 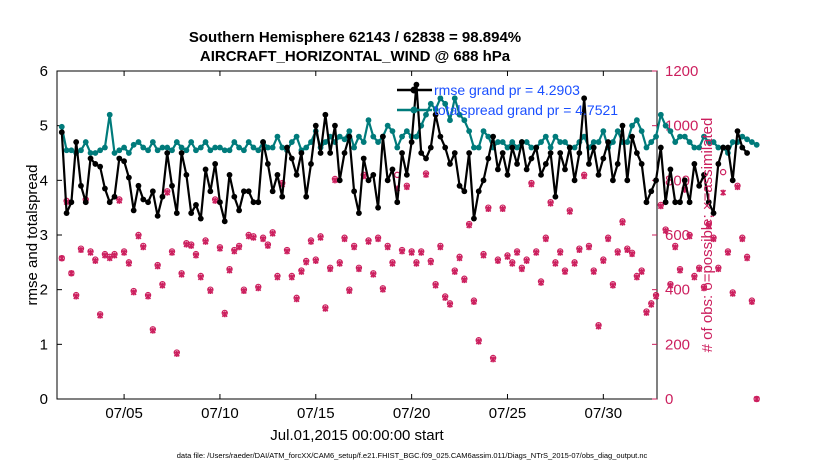 What do you see at coordinates (677, 344) in the screenshot?
I see `y-right-tick-label: 200` at bounding box center [677, 344].